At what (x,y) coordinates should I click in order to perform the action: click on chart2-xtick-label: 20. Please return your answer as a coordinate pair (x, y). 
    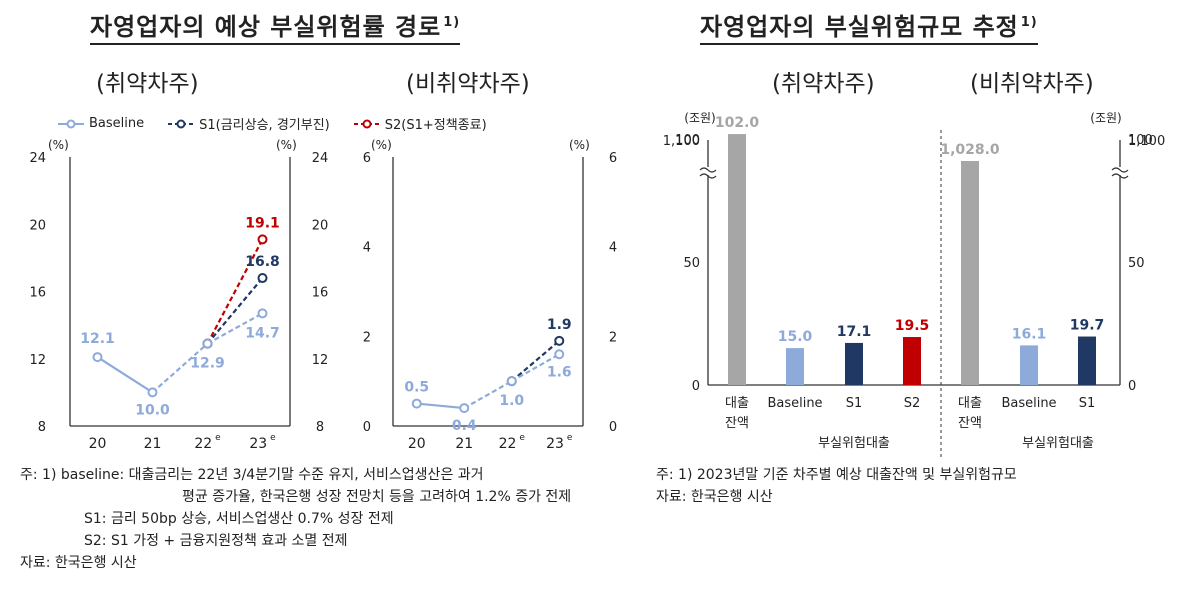
    Looking at the image, I should click on (417, 444).